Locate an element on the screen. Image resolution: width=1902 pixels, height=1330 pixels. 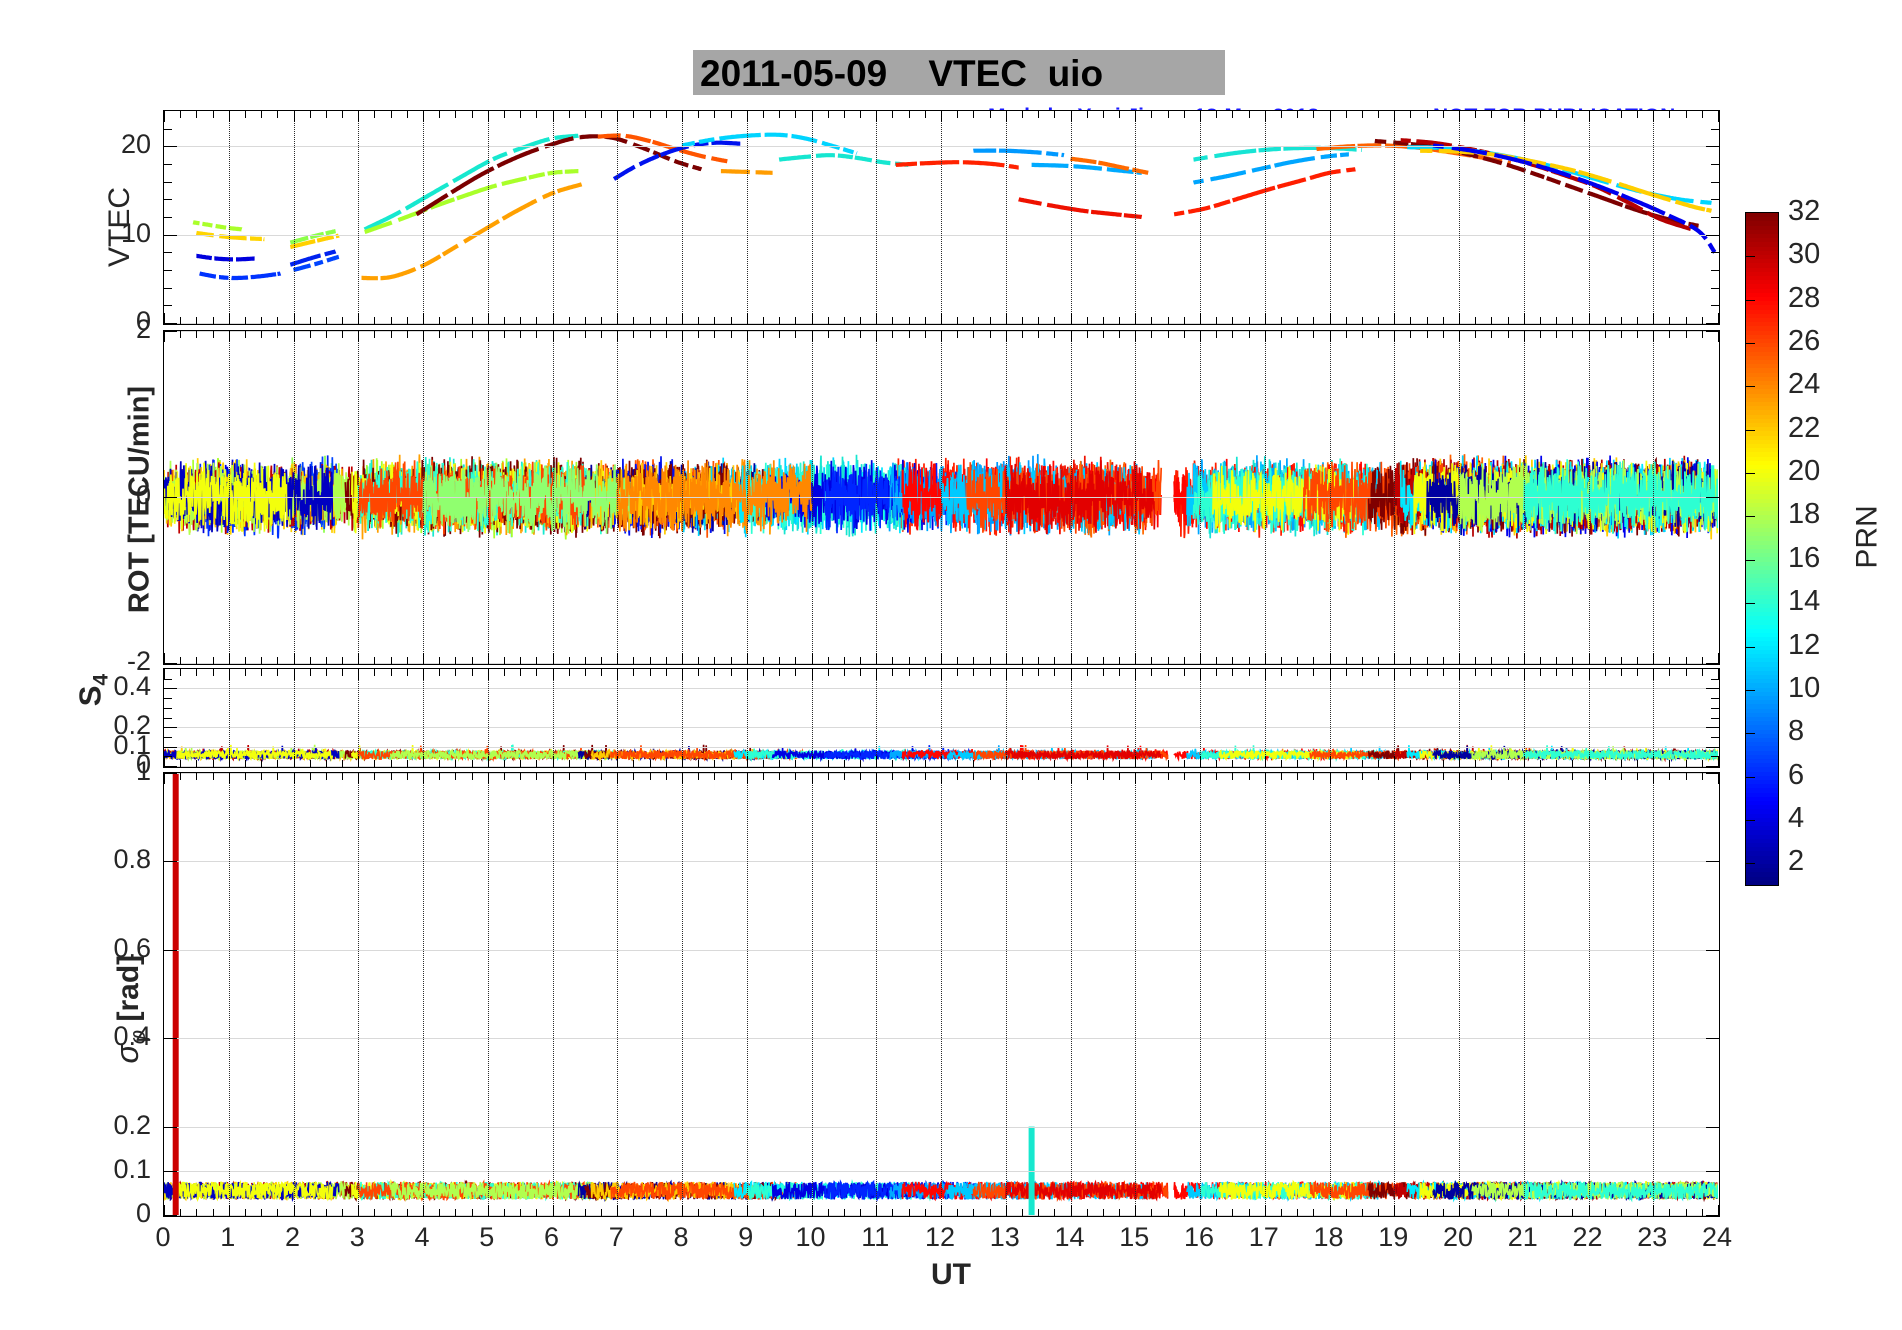
colorbar is located at coordinates (1762, 549).